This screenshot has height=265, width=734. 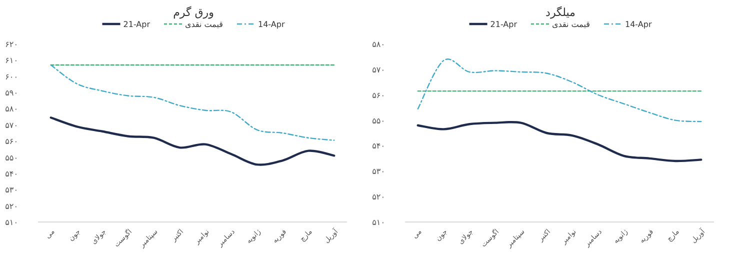 What do you see at coordinates (11, 61) in the screenshot?
I see `y-tick-label: ۶۱۰` at bounding box center [11, 61].